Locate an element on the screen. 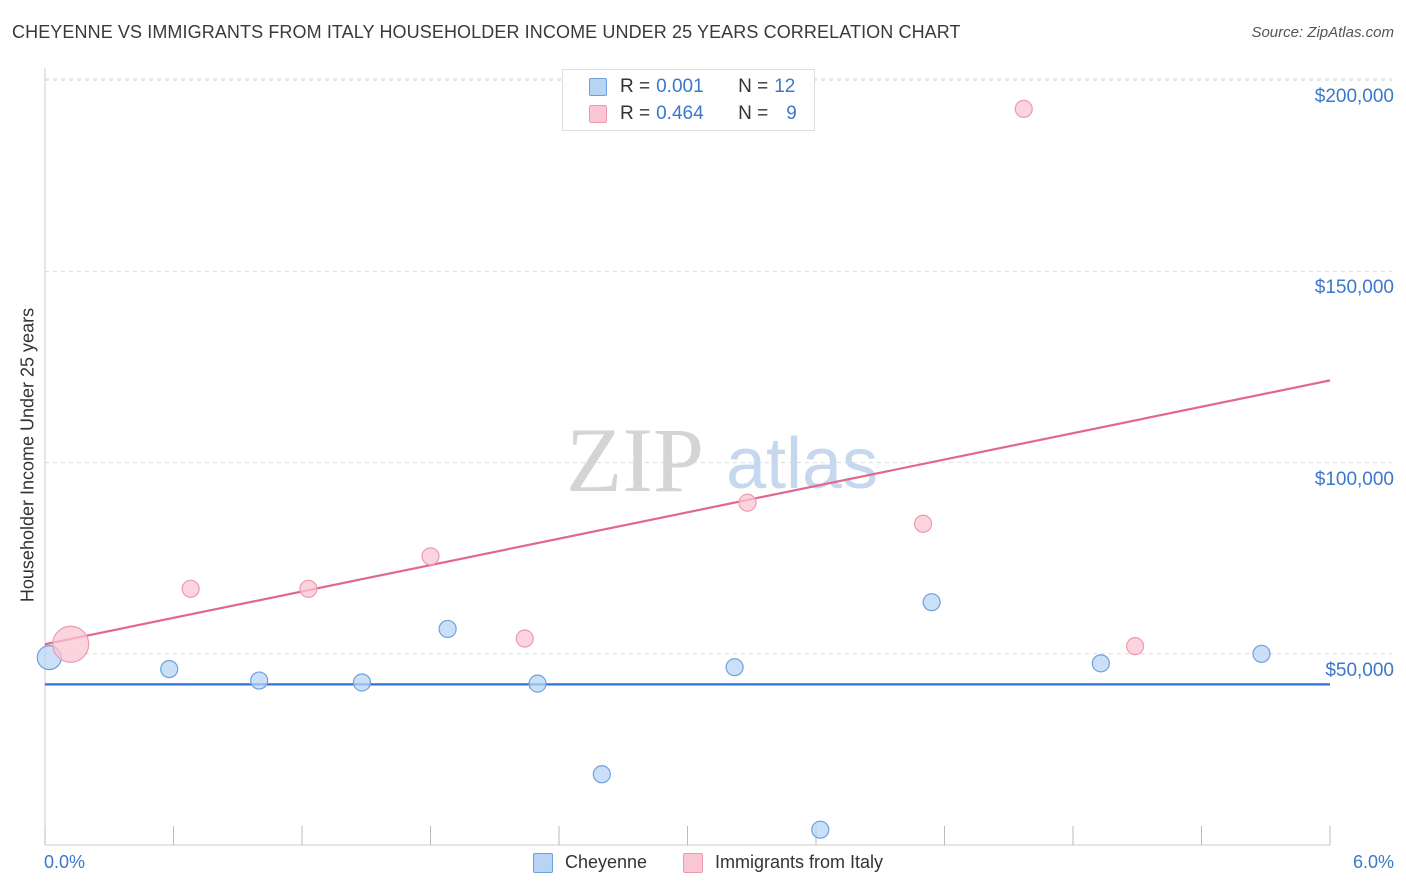 The height and width of the screenshot is (892, 1406). legend-n-value: 9 is located at coordinates (791, 113).